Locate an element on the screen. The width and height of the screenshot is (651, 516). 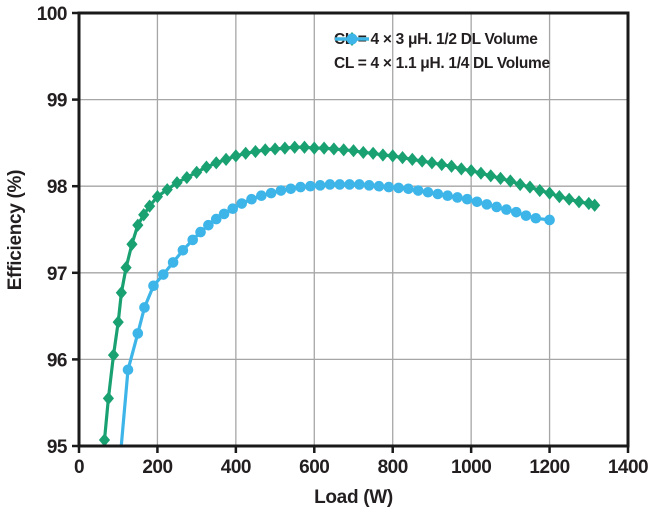
y-axis-title: Efficiency (%) is located at coordinates (15, 230).